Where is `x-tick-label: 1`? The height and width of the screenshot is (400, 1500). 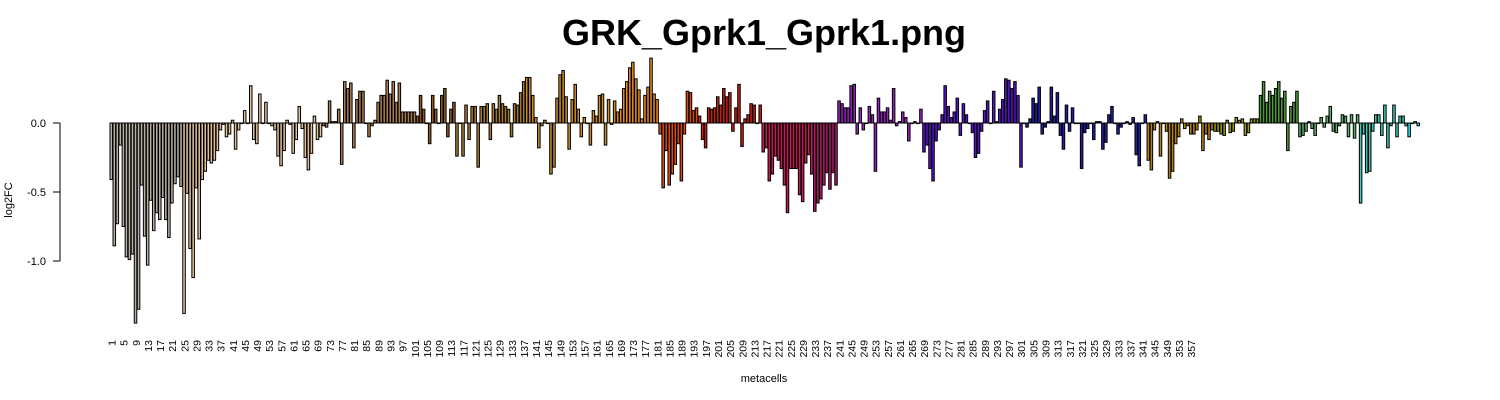
x-tick-label: 1 is located at coordinates (113, 343).